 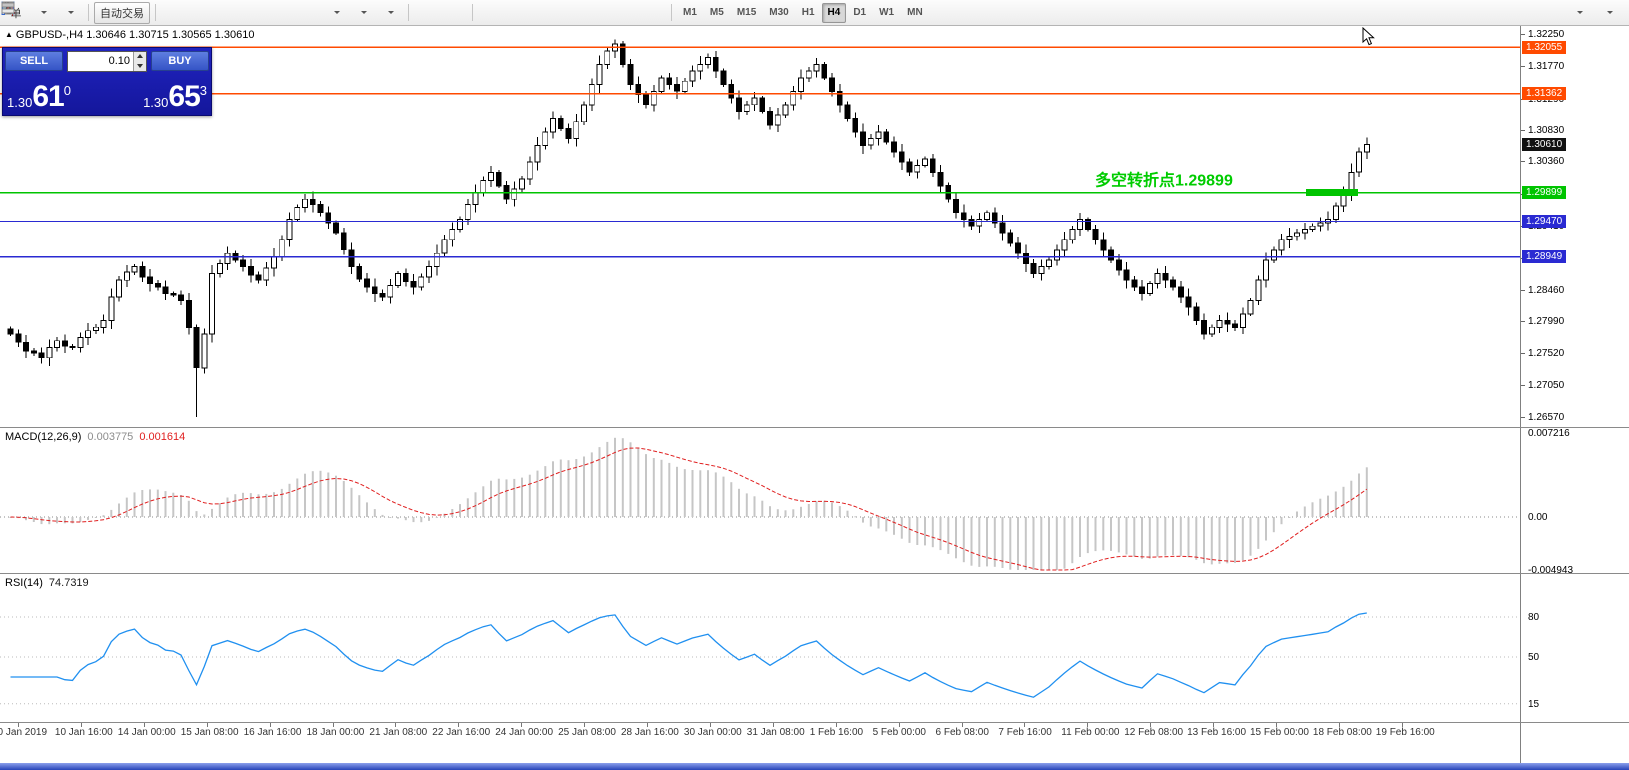 What do you see at coordinates (158, 97) in the screenshot?
I see `ask-price: 1.30 65 3` at bounding box center [158, 97].